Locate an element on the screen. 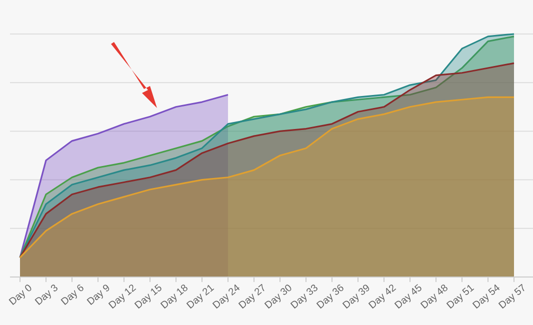  x-tick-label: Day 3 is located at coordinates (47, 295).